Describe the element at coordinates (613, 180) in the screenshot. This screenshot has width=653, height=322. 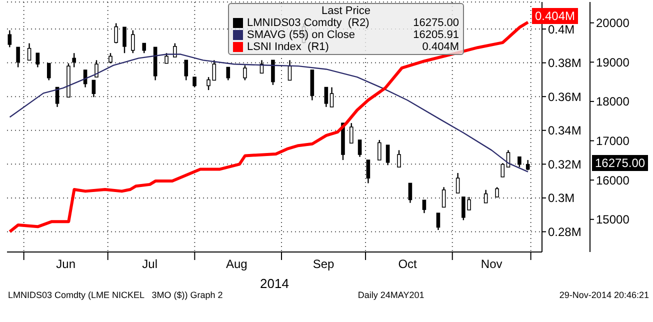
I see `y2-tick-label: 16000` at that location.